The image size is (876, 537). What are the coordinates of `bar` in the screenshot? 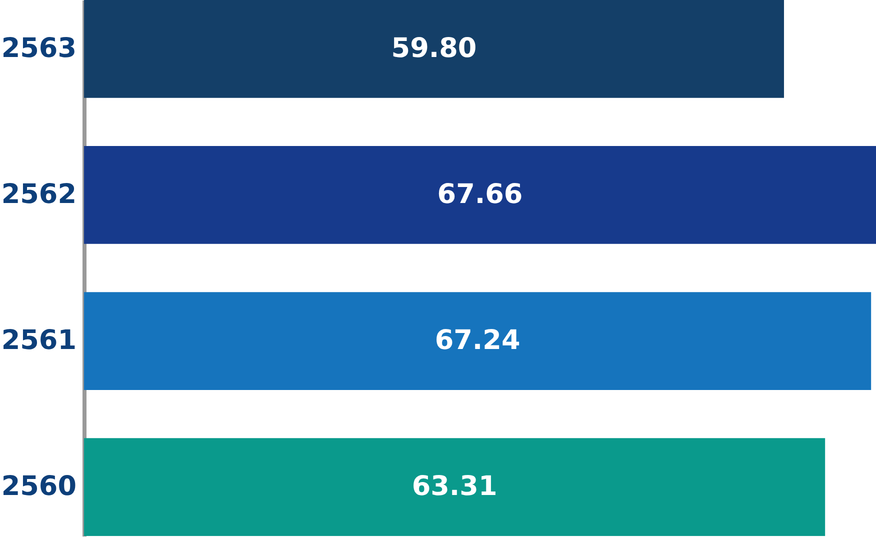 It's located at (434, 49).